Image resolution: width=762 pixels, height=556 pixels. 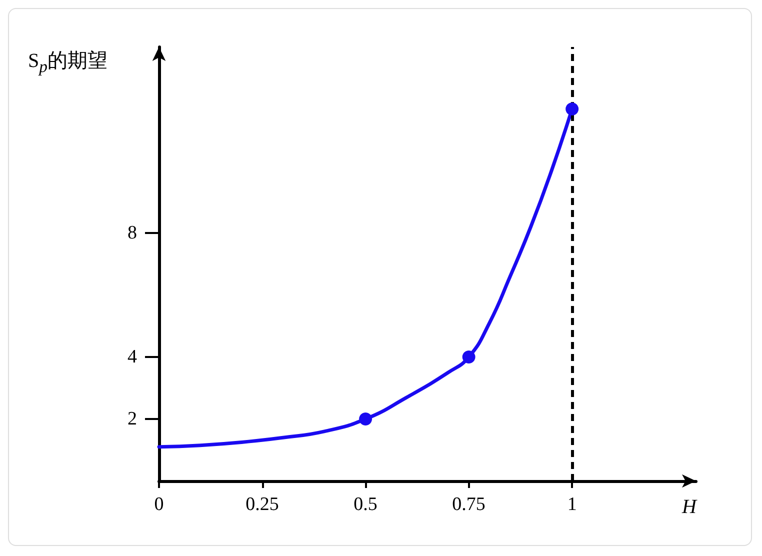 I want to click on y-tick-label: 8, so click(x=132, y=233).